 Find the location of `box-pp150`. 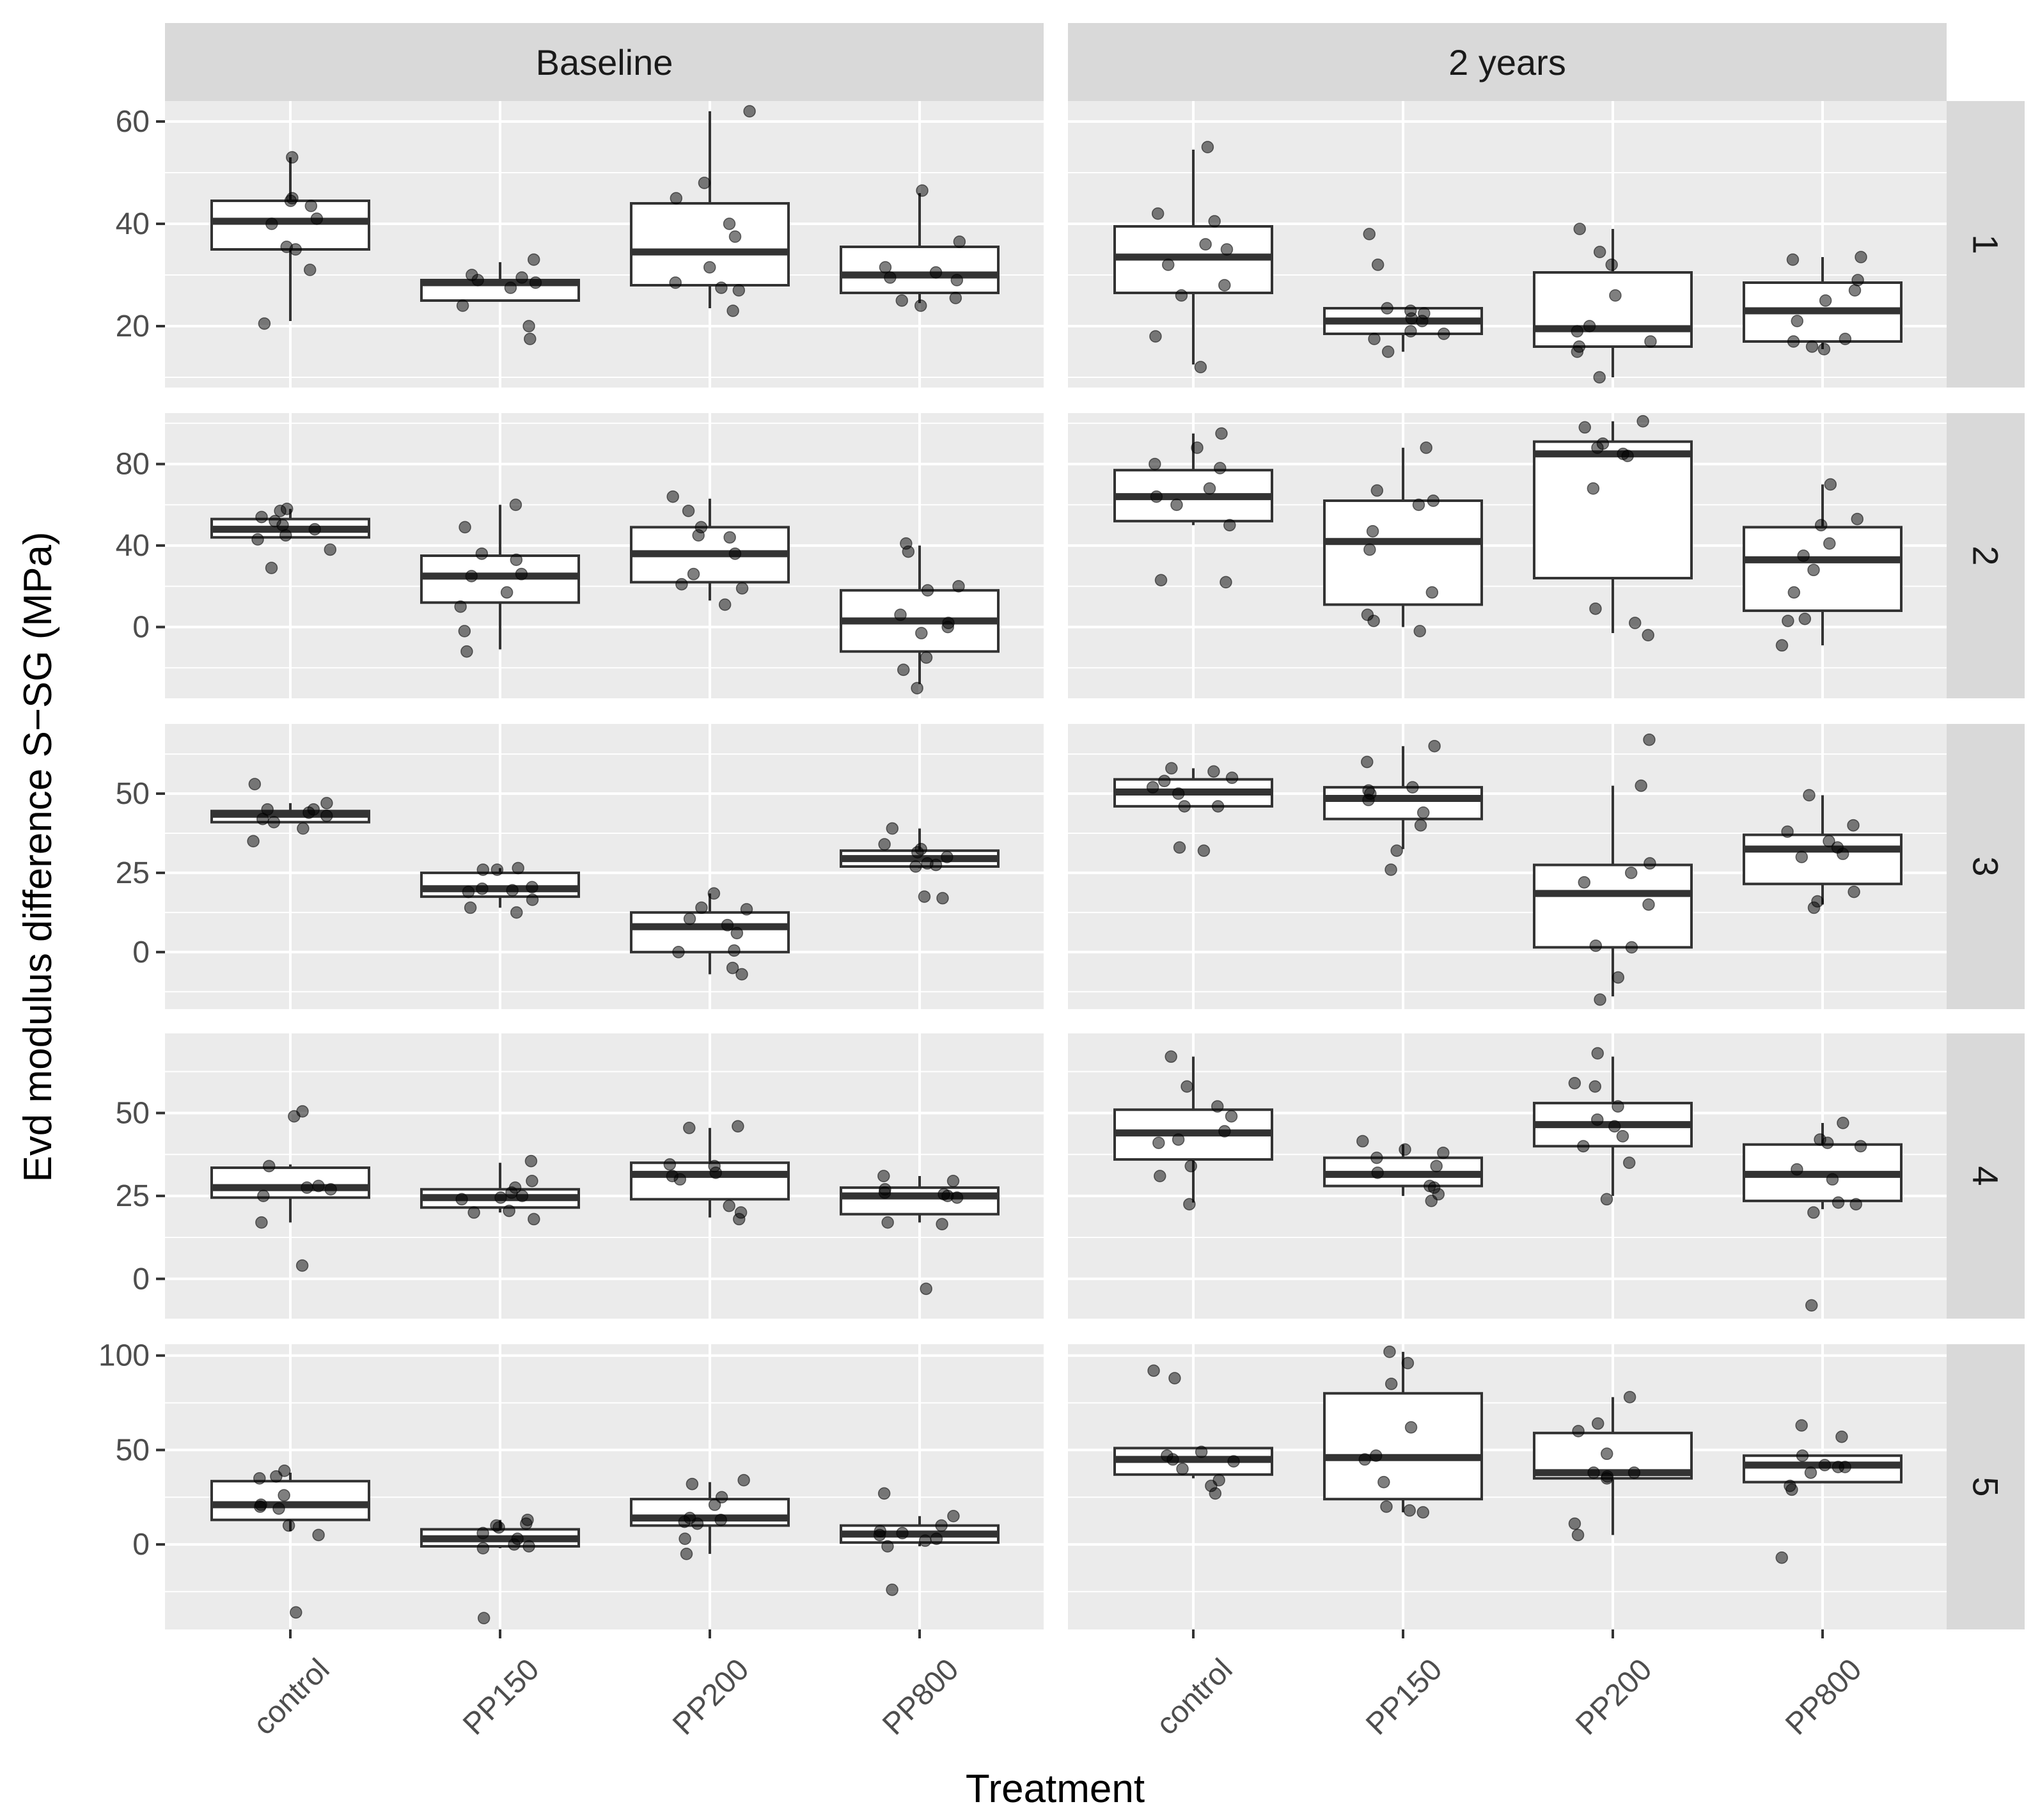

box-pp150 is located at coordinates (500, 299).